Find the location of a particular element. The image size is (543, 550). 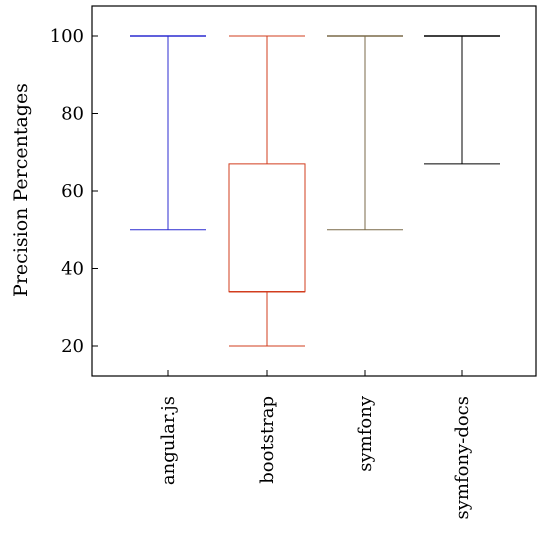

y-tick-label: 60 is located at coordinates (72, 191).